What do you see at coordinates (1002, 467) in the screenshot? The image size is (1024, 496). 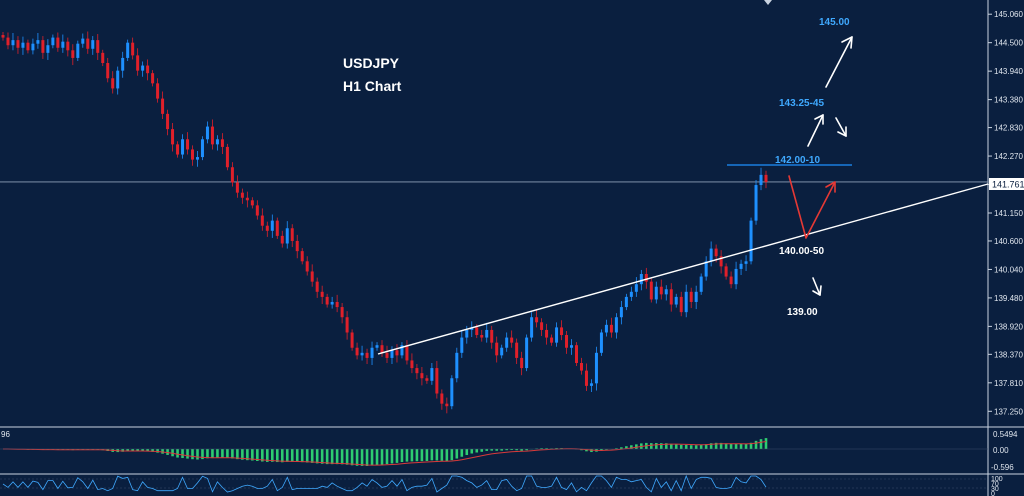 I see `macd-lower-label: -0.596` at bounding box center [1002, 467].